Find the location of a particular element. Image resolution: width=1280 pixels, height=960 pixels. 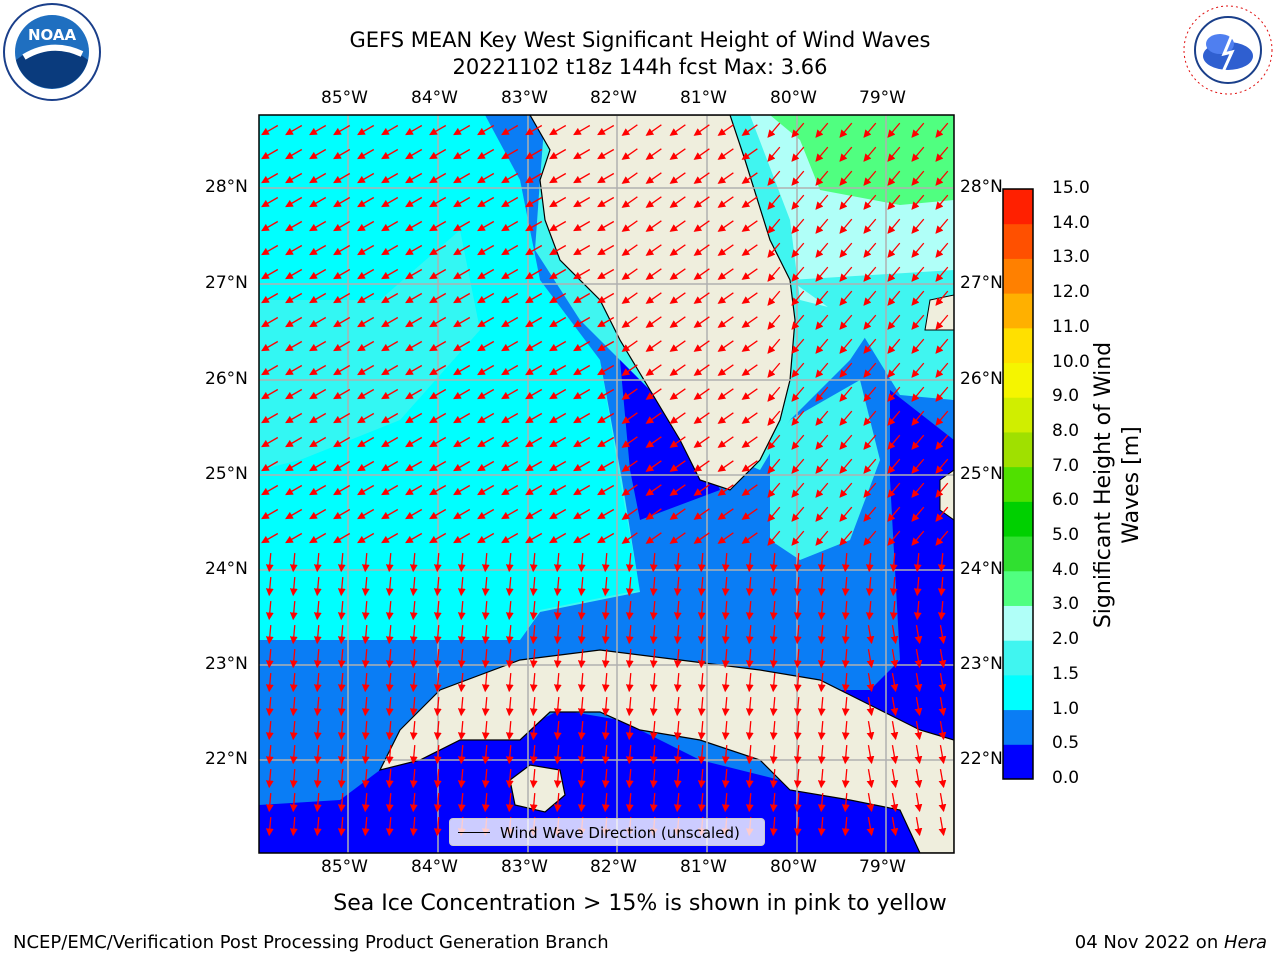

legend-line-icon is located at coordinates (474, 832).